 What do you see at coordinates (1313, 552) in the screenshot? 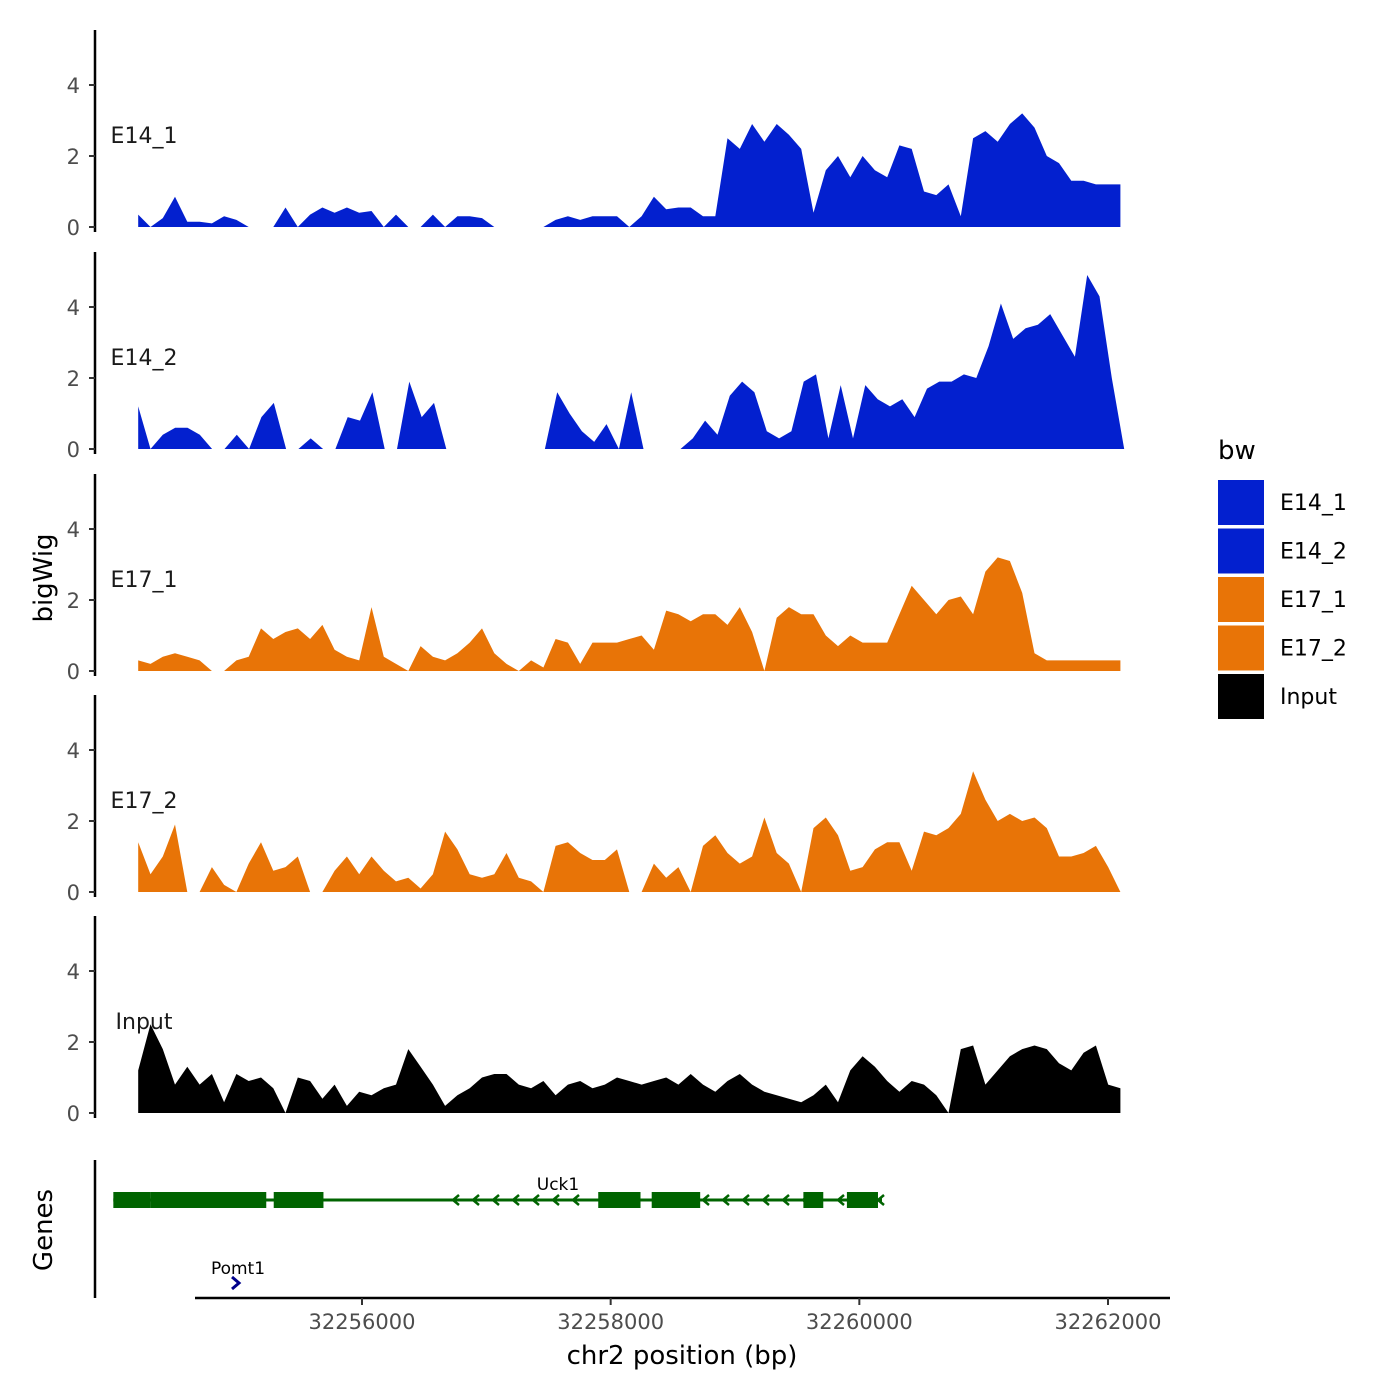
I see `legend-label: E14_2` at bounding box center [1313, 552].